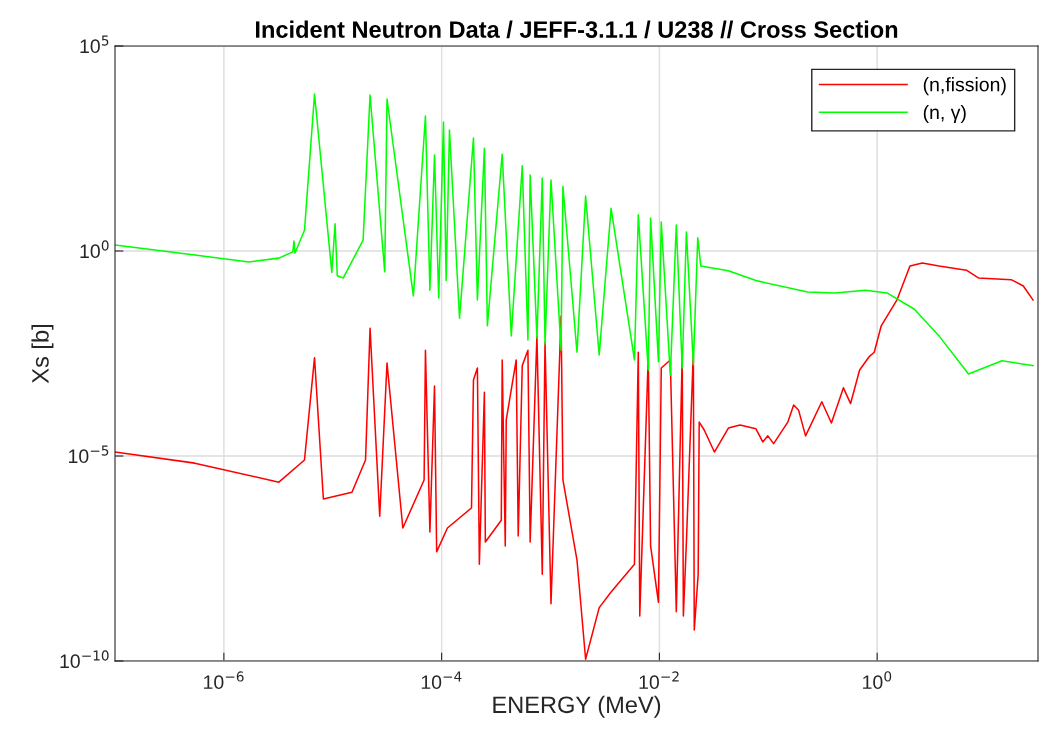  Describe the element at coordinates (224, 680) in the screenshot. I see `x-tick-label: 10$^{−6}$` at that location.